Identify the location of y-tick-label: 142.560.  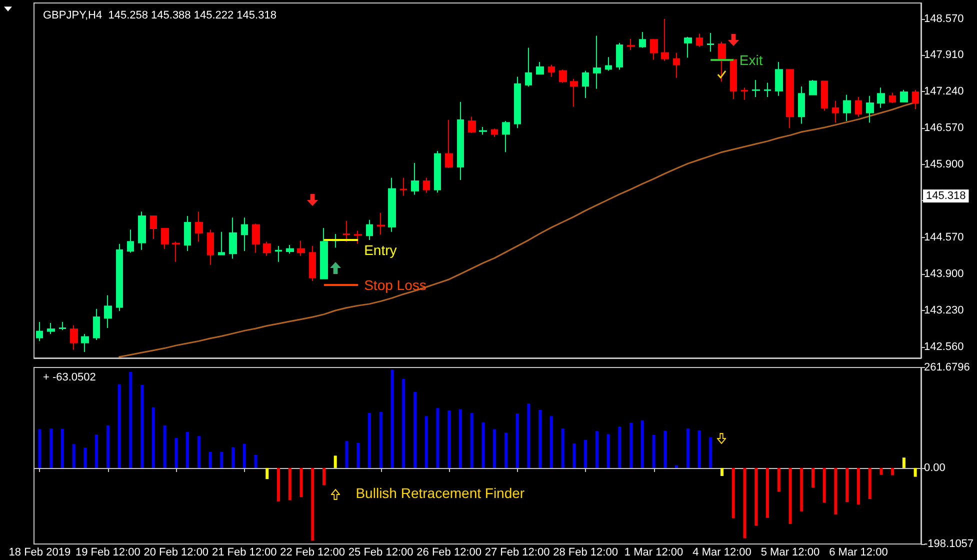
(944, 347).